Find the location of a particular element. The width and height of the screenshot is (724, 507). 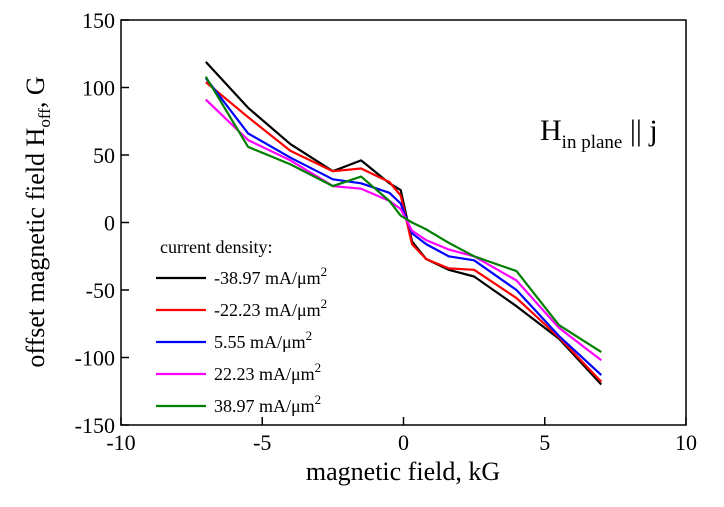

x-tick-label: -10 is located at coordinates (120, 442).